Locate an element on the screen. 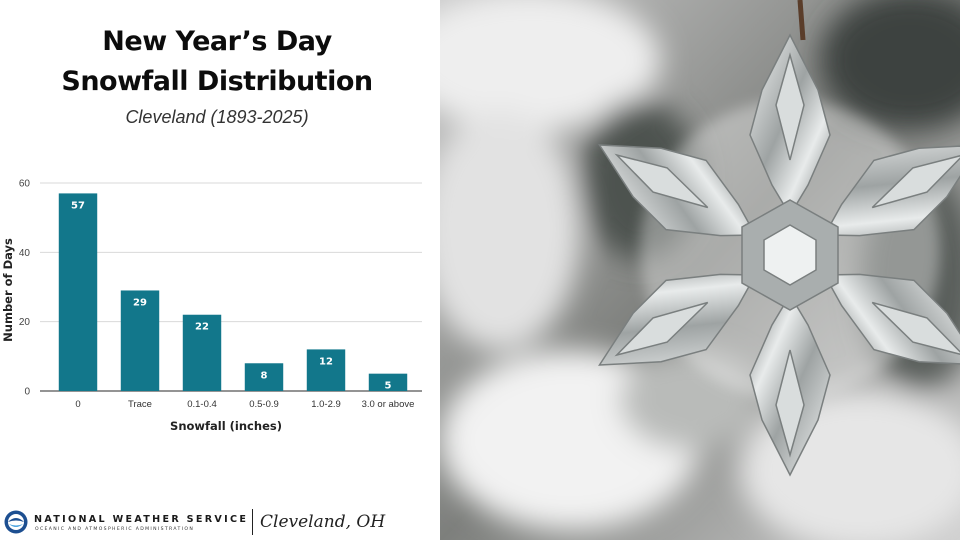 This screenshot has height=540, width=960. data-label: 57 is located at coordinates (78, 205).